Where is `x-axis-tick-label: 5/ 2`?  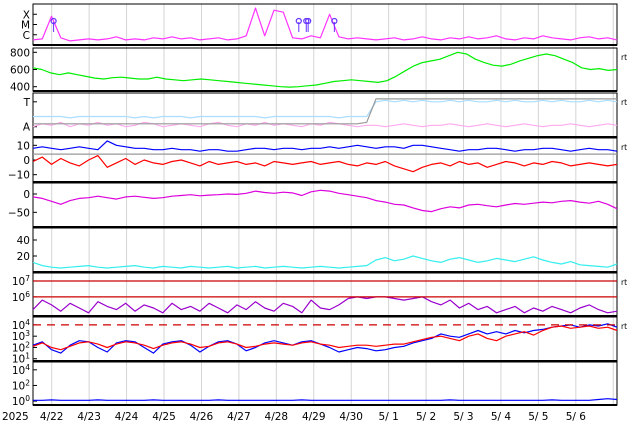 x-axis-tick-label: 5/ 2 is located at coordinates (426, 417).